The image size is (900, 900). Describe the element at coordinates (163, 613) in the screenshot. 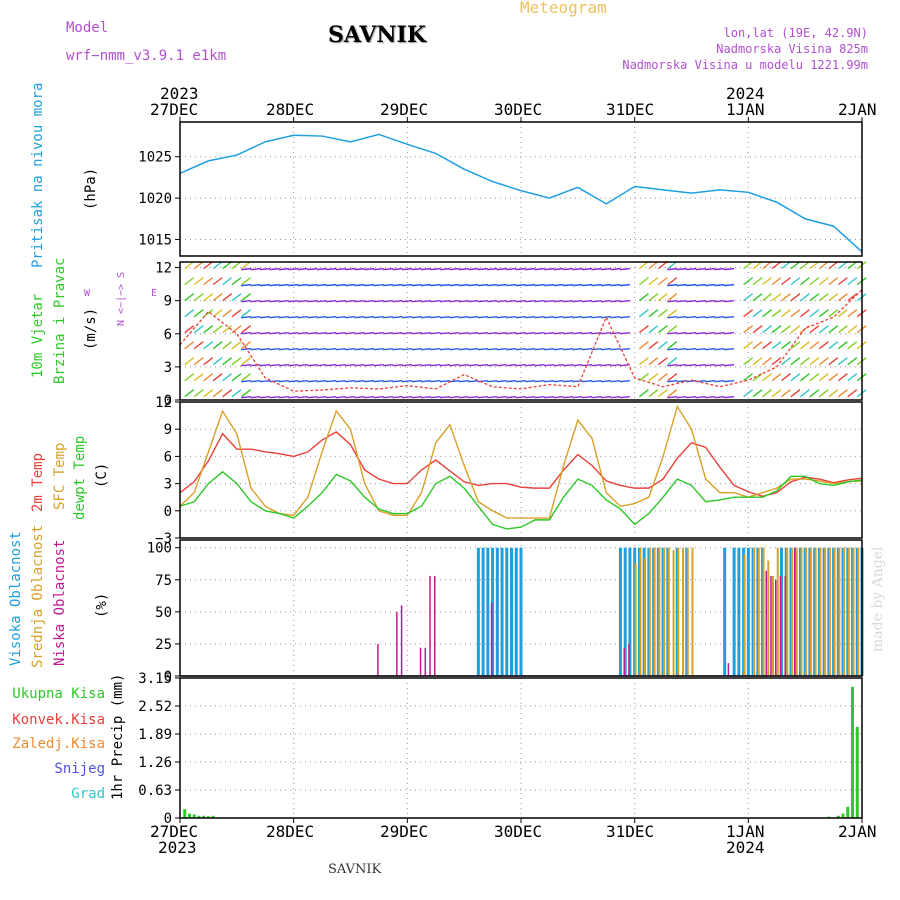

I see `cloud-ytick-label: 50` at that location.